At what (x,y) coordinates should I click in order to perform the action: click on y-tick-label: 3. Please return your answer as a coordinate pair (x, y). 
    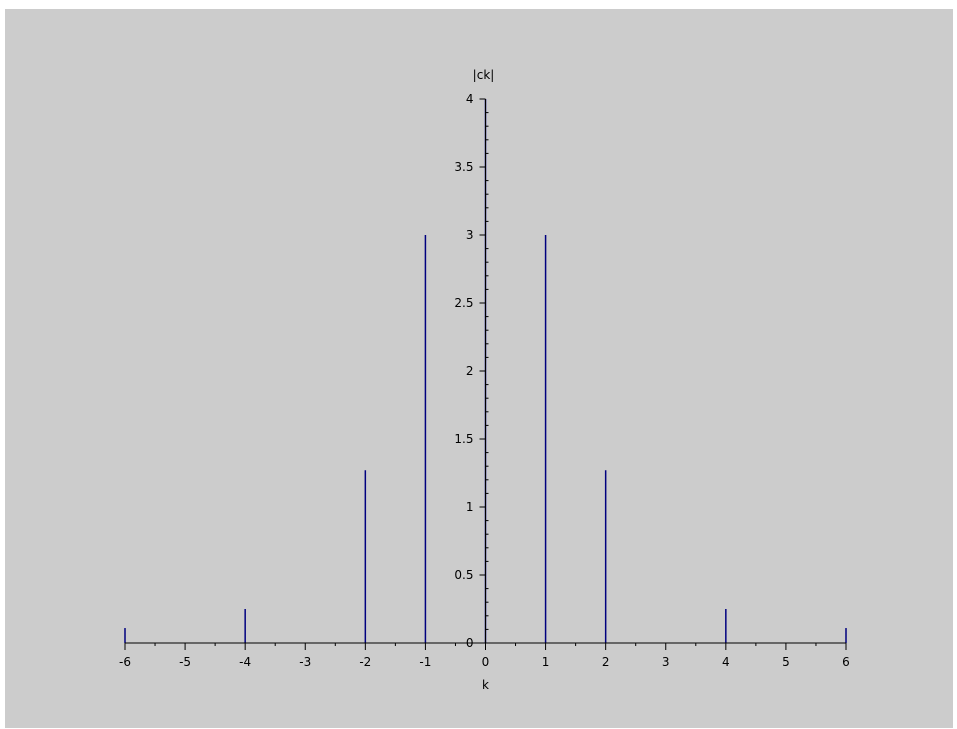
    Looking at the image, I should click on (470, 235).